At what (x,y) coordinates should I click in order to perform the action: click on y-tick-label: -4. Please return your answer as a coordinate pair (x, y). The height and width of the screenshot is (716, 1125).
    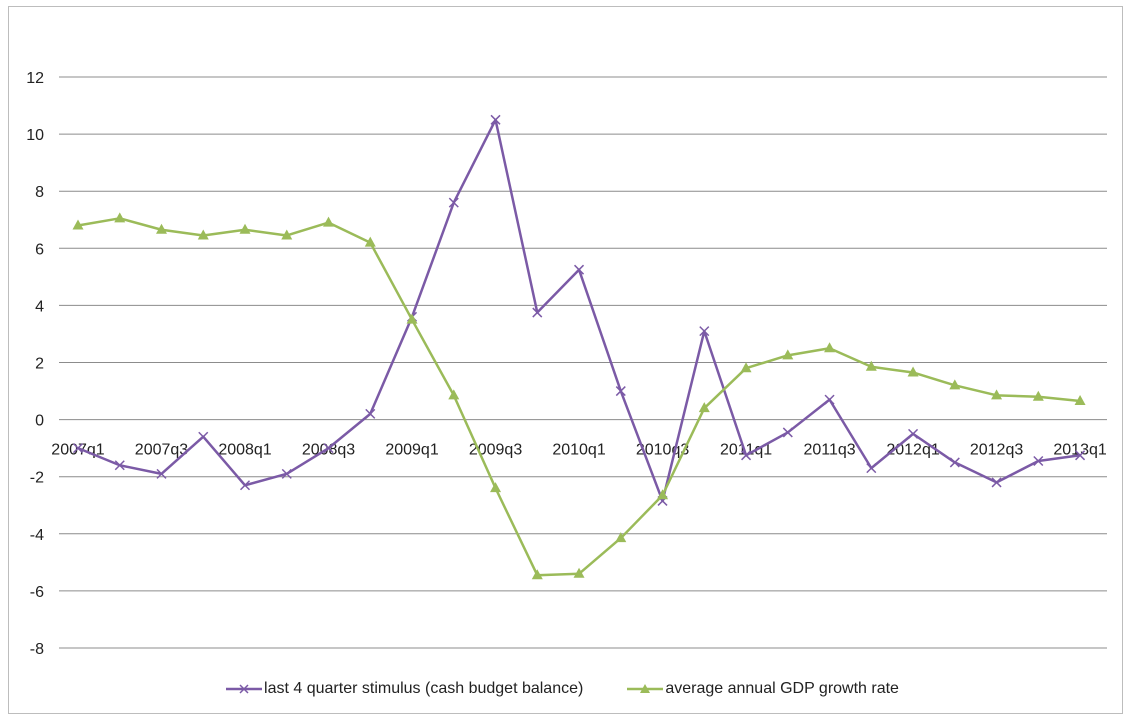
    Looking at the image, I should click on (37, 535).